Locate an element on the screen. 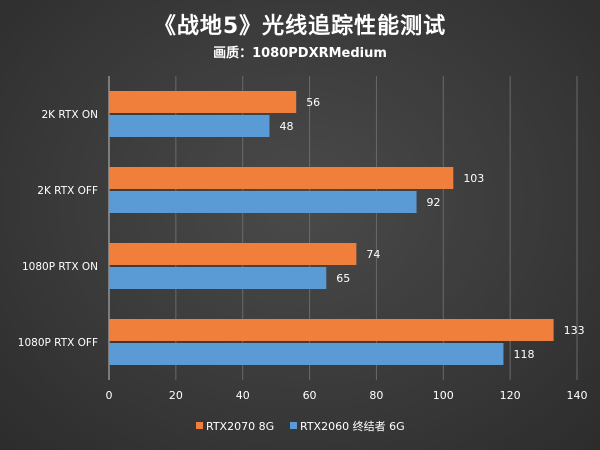  x-tick-label: 120 is located at coordinates (510, 395).